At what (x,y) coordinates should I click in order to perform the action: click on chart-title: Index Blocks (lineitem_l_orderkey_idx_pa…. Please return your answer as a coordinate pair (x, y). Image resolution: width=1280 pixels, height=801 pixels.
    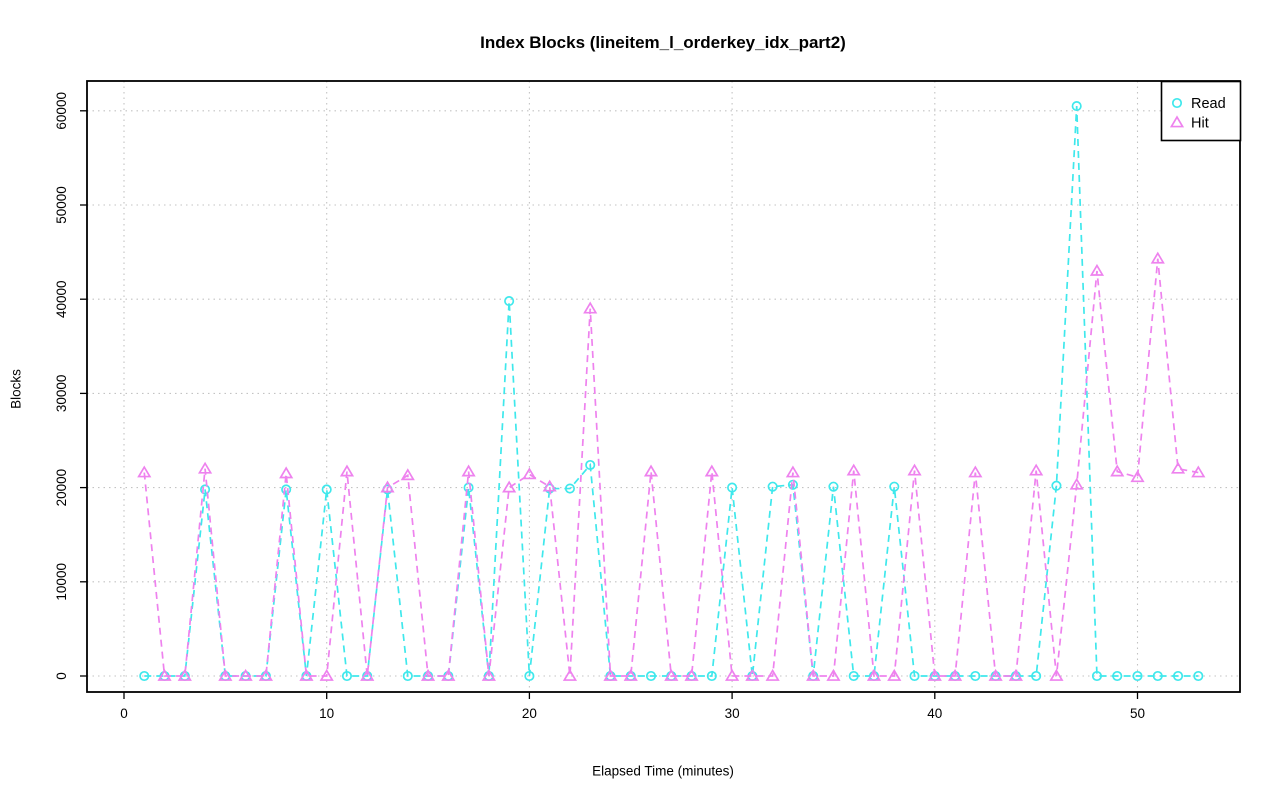
    Looking at the image, I should click on (663, 42).